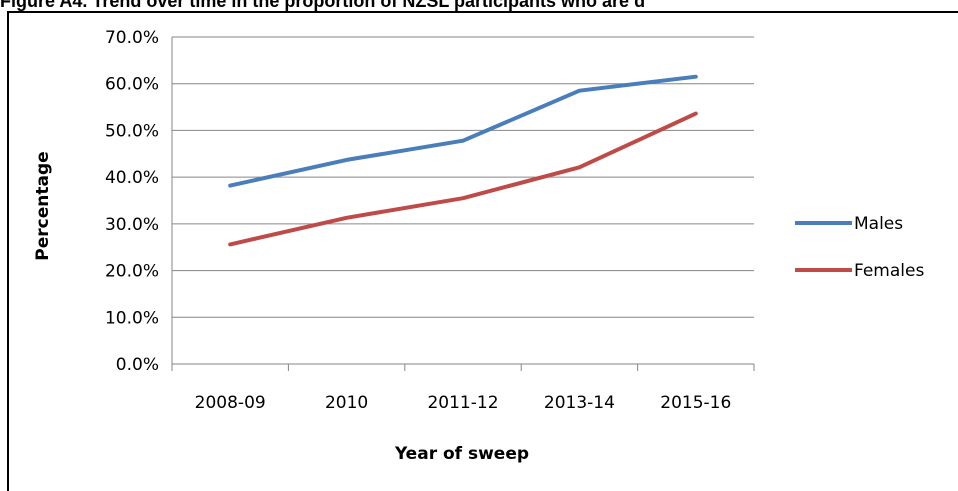 The width and height of the screenshot is (958, 491). I want to click on y-axis-title: Percentage, so click(43, 205).